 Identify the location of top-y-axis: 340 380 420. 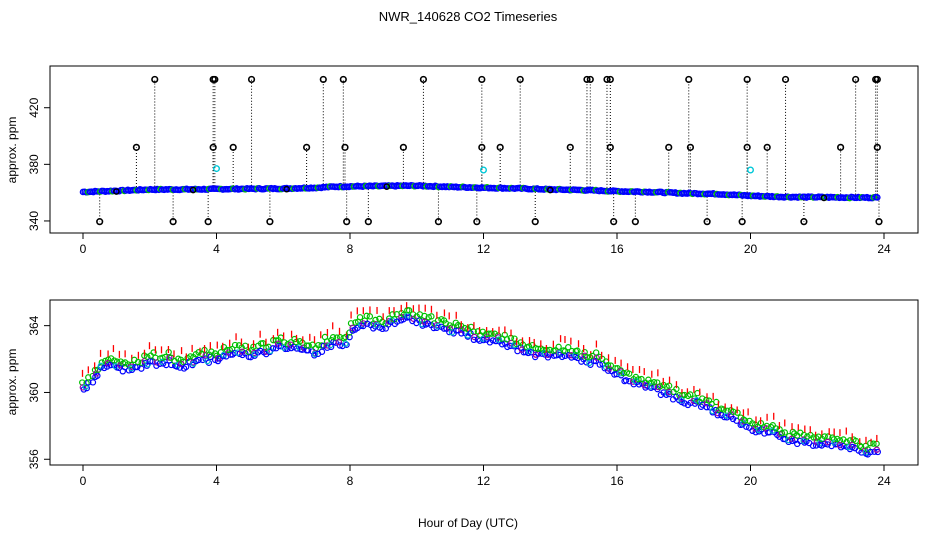
(39, 164).